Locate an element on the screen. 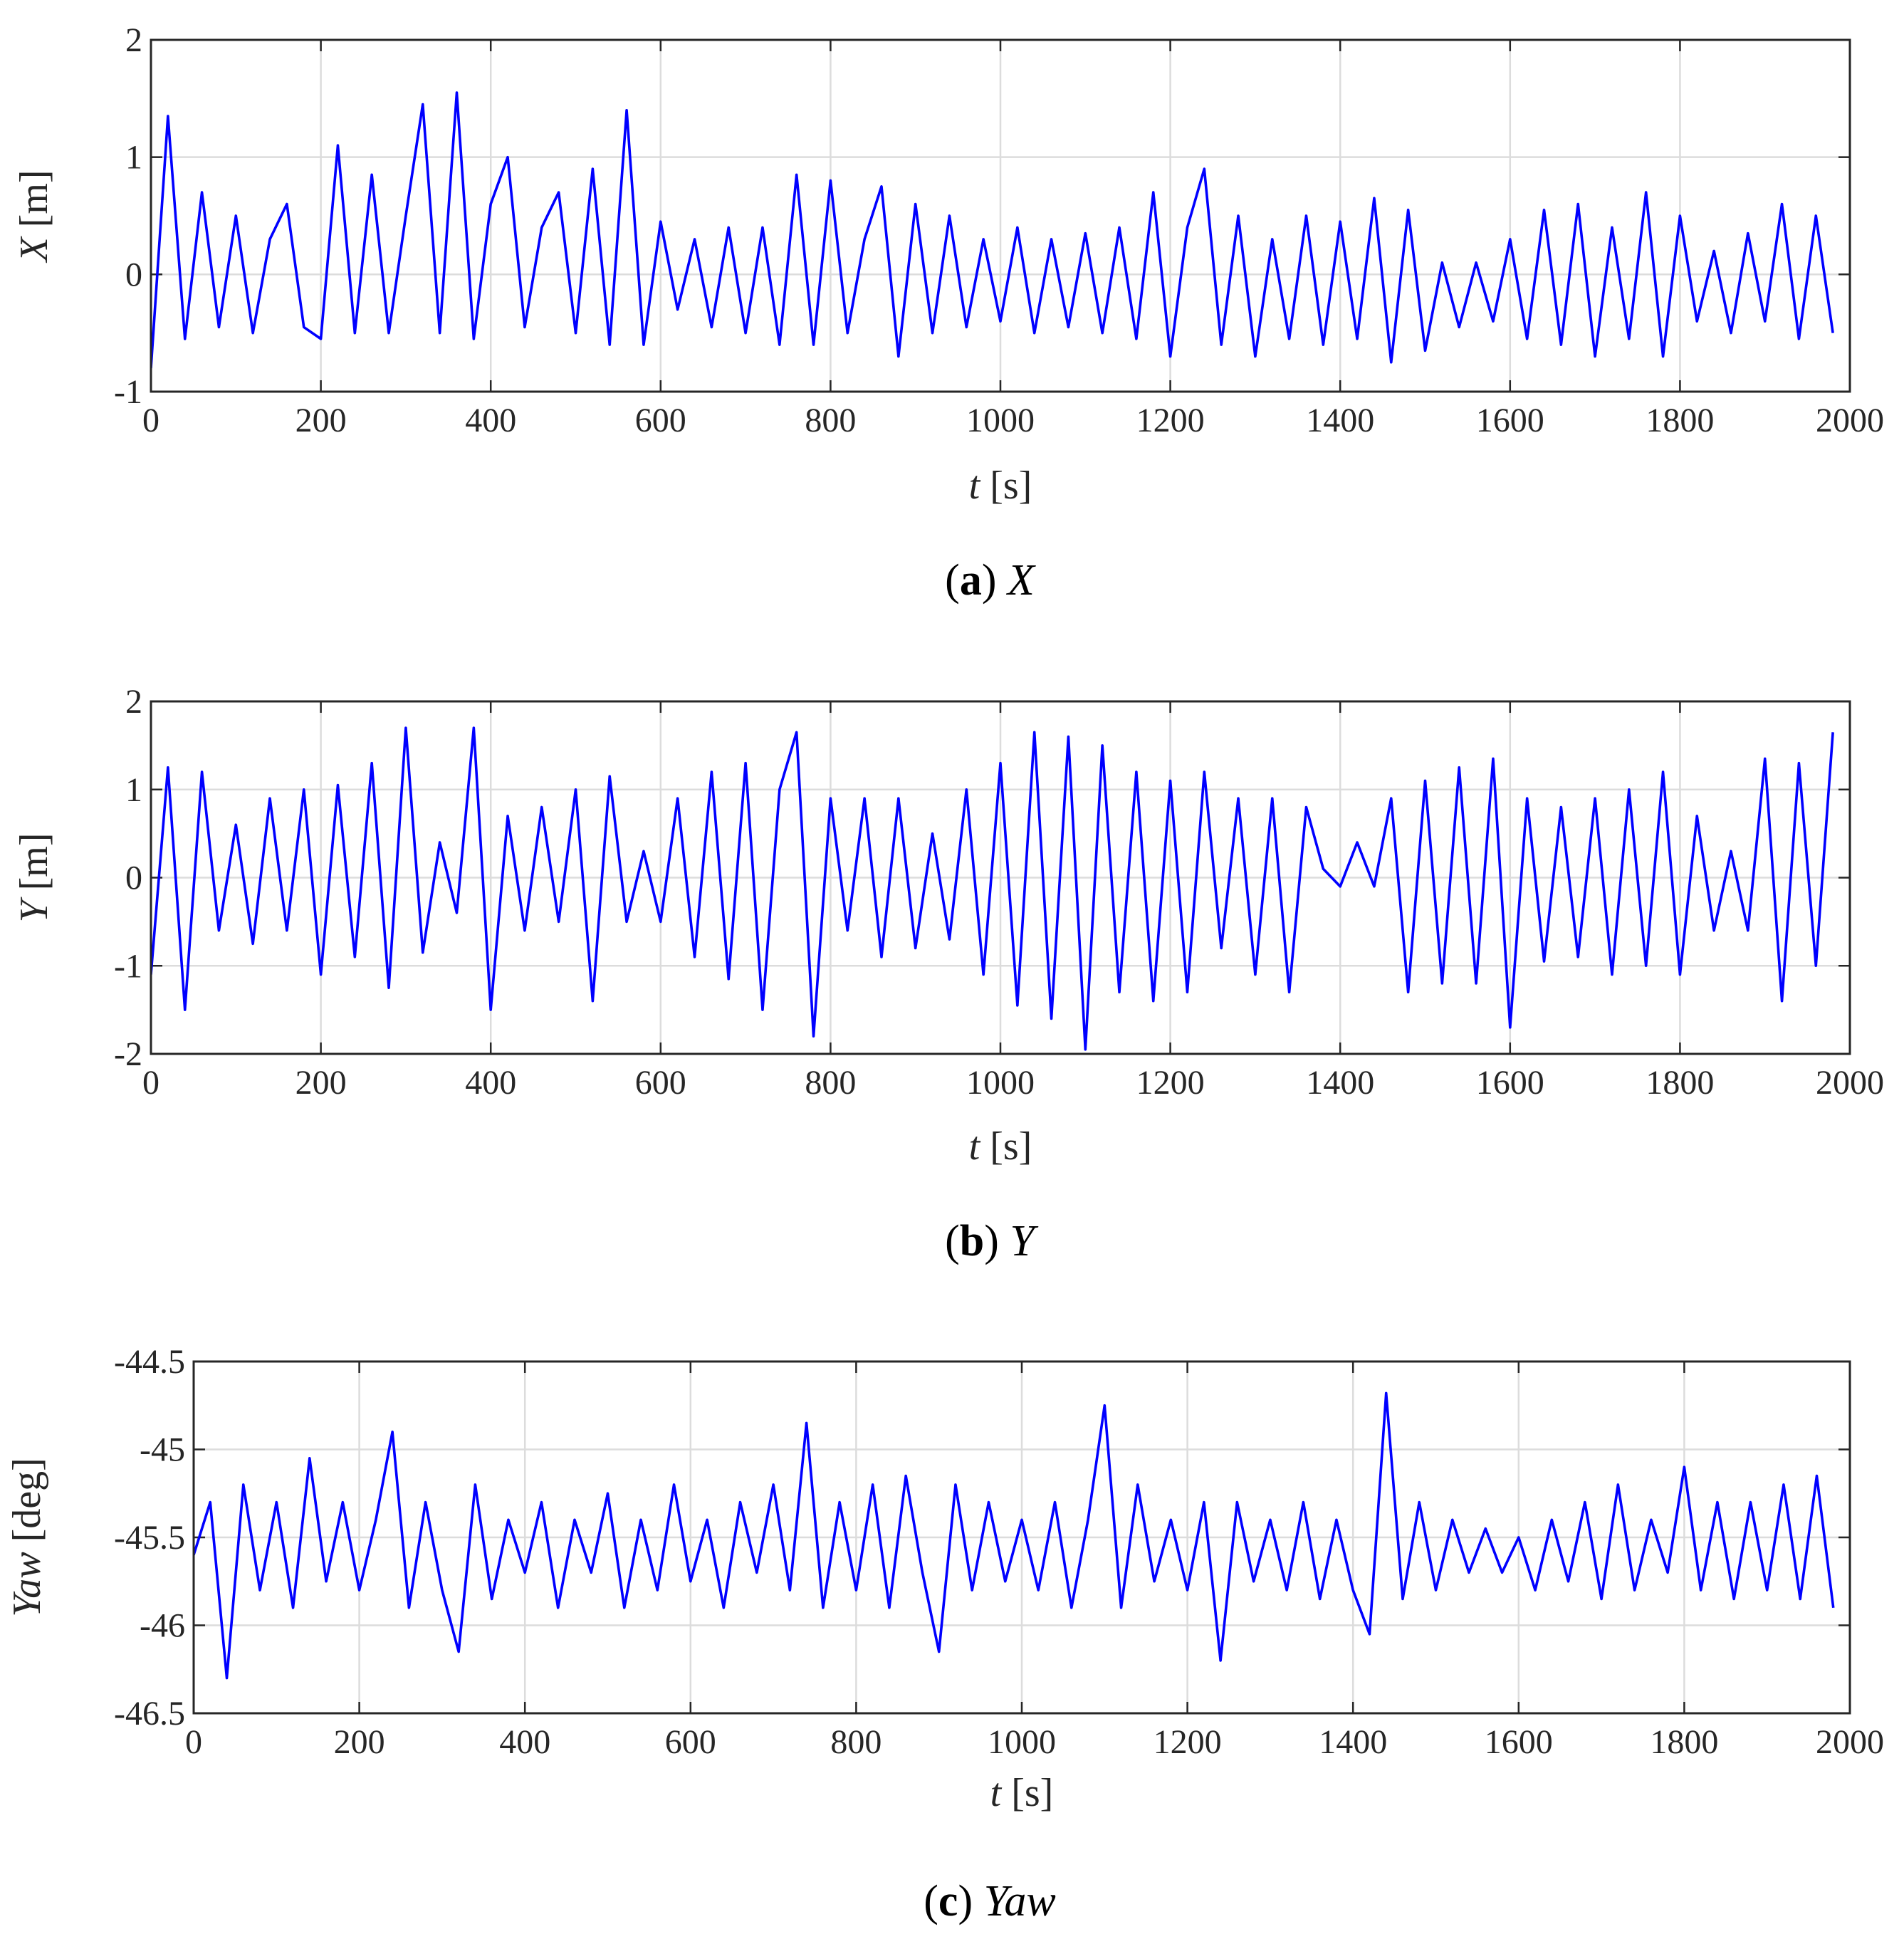 This screenshot has height=1939, width=1904. y-tick-label: -45 is located at coordinates (162, 1450).